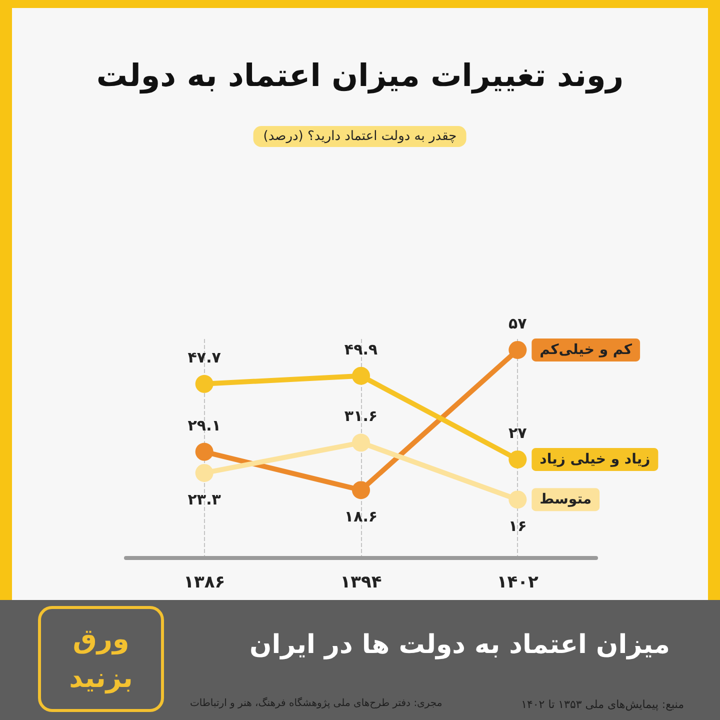  Describe the element at coordinates (517, 323) in the screenshot. I see `data-label: ۵۷` at that location.